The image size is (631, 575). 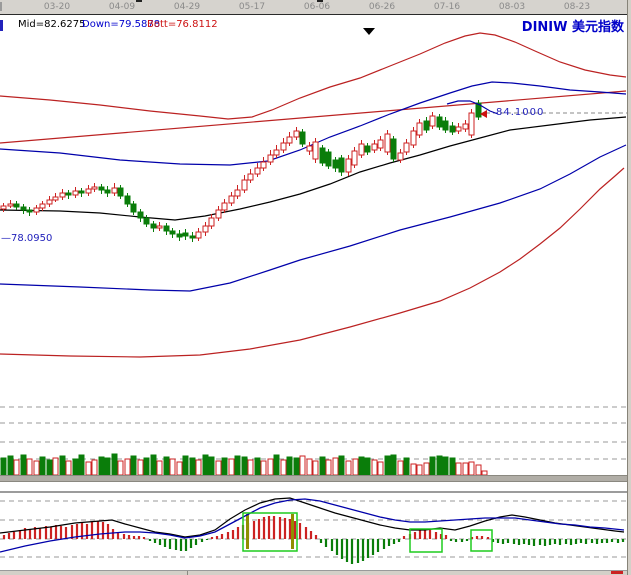 I want to click on status-bar, so click(x=315, y=572).